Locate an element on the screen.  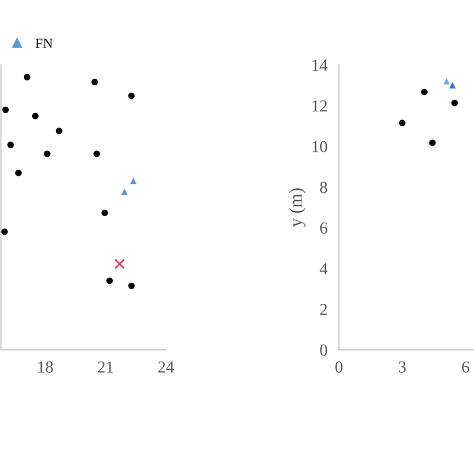
y-tick-label: 14 is located at coordinates (320, 65).